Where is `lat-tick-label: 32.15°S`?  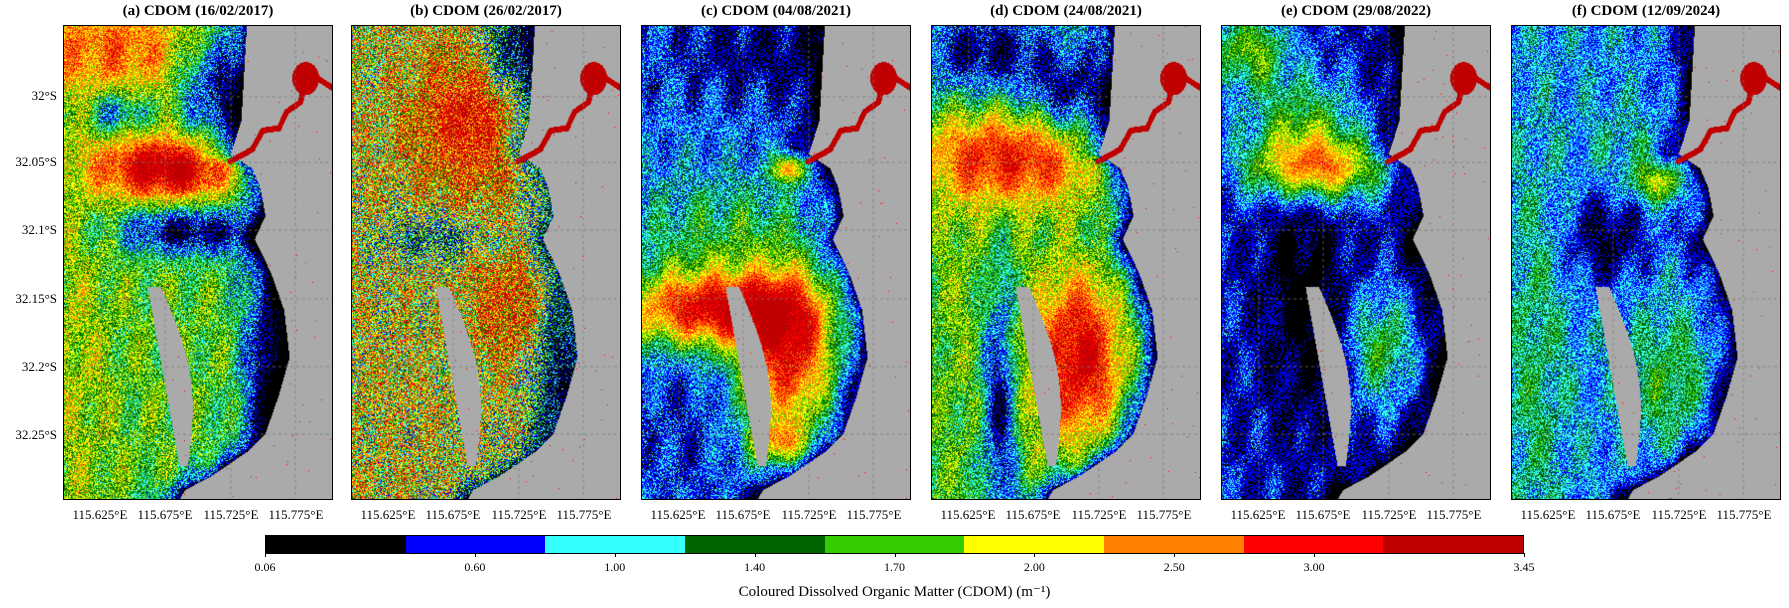
lat-tick-label: 32.15°S is located at coordinates (36, 298).